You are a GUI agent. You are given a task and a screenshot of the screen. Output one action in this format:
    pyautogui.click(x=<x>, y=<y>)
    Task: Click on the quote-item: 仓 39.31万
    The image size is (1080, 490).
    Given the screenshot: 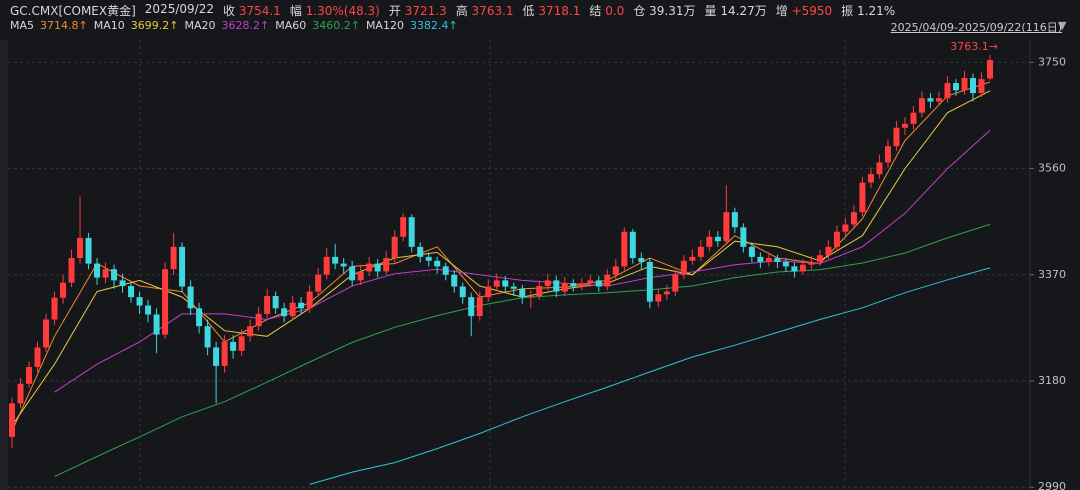 What is the action you would take?
    pyautogui.click(x=664, y=10)
    